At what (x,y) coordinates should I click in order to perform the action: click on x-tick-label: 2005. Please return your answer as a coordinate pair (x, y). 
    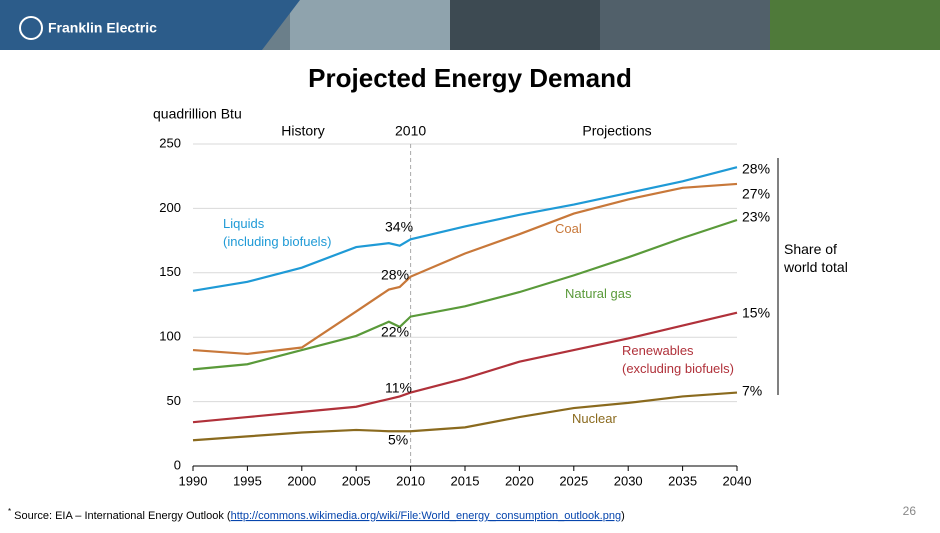
    Looking at the image, I should click on (356, 480).